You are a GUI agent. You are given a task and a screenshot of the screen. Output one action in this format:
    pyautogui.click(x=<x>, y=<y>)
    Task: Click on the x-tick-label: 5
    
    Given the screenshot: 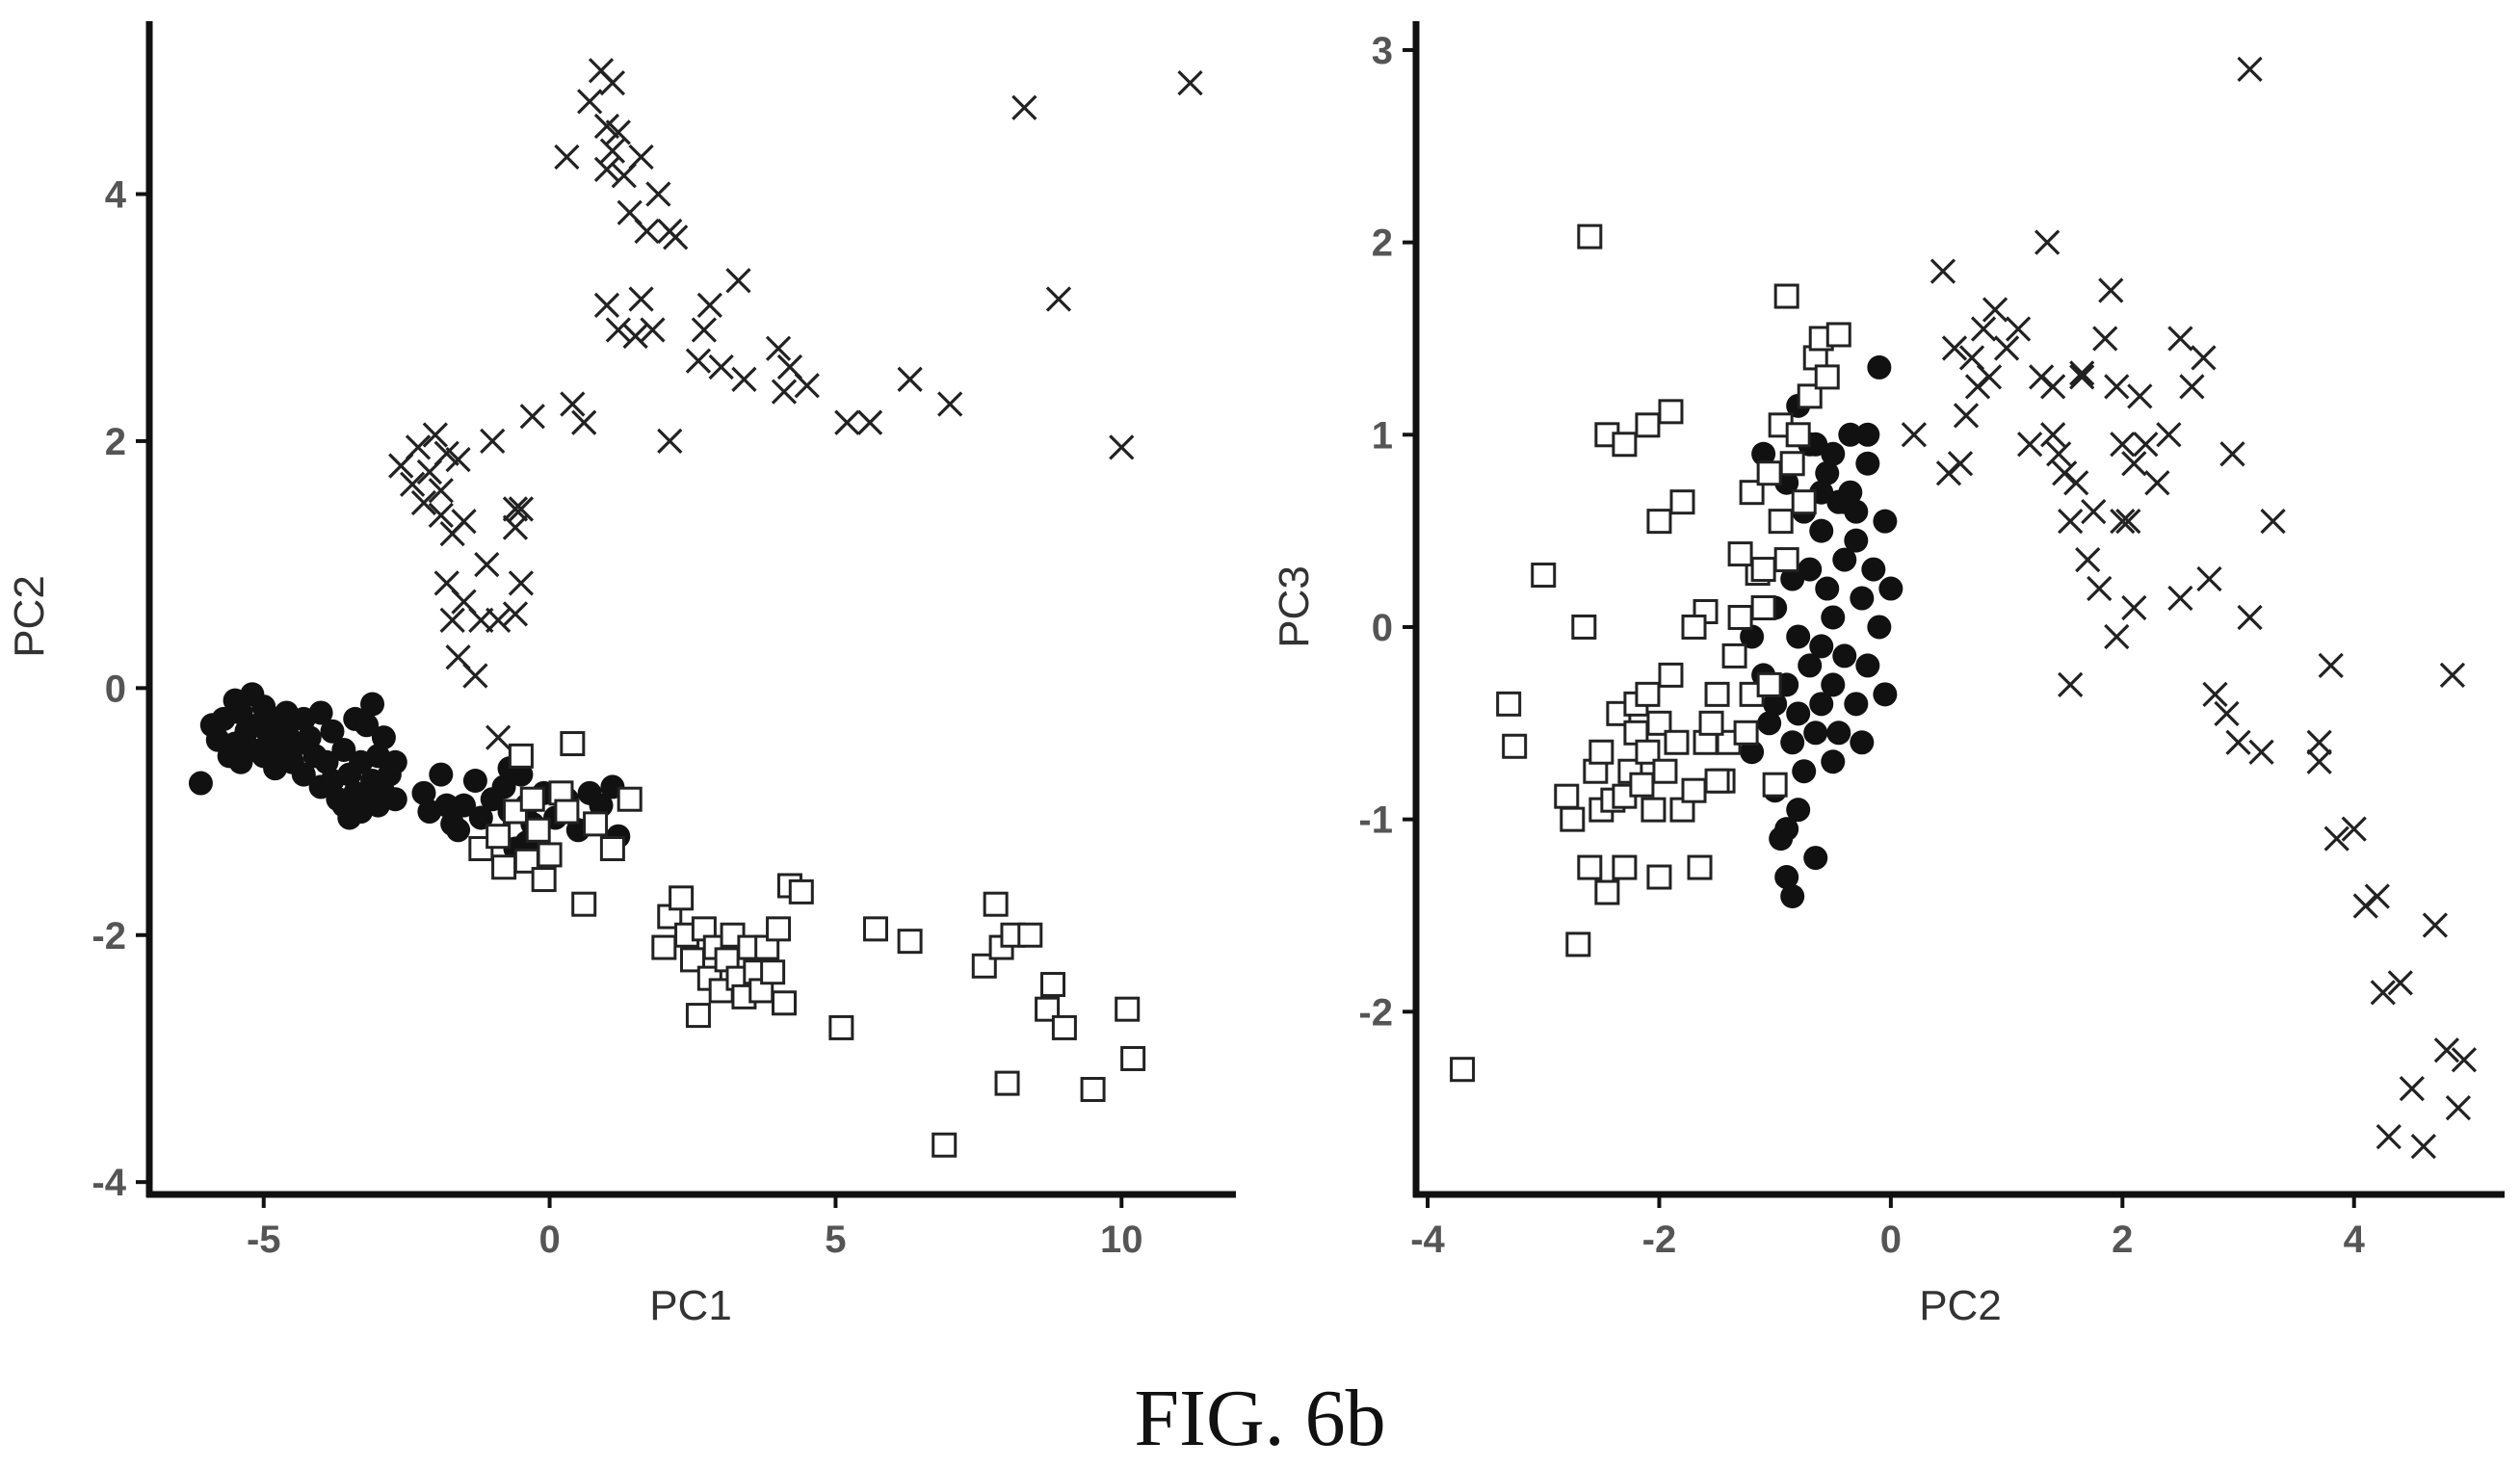 What is the action you would take?
    pyautogui.click(x=836, y=1240)
    